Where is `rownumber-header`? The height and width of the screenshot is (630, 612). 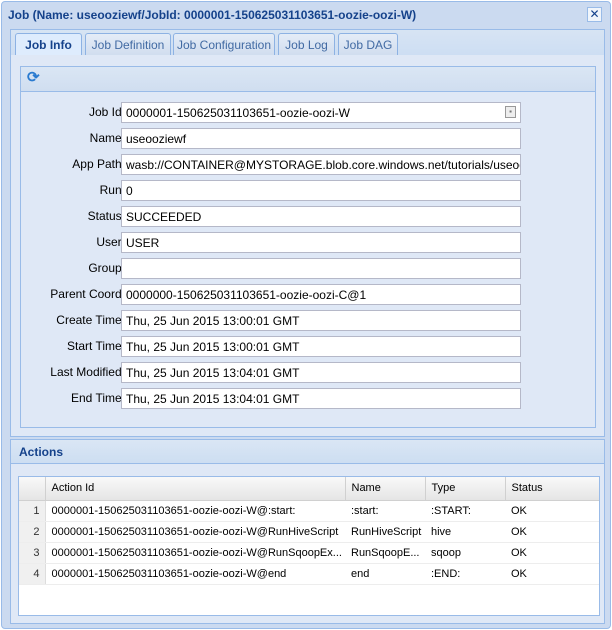
rownumber-header is located at coordinates (32, 489).